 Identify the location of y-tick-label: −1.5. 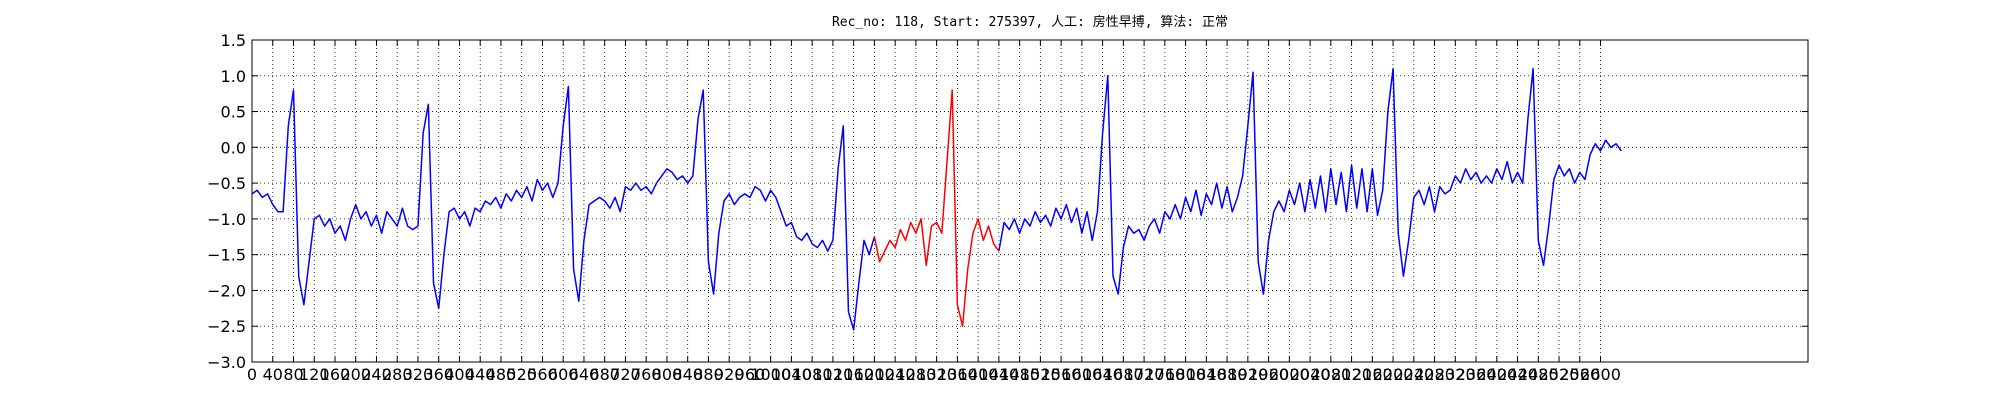
(226, 255).